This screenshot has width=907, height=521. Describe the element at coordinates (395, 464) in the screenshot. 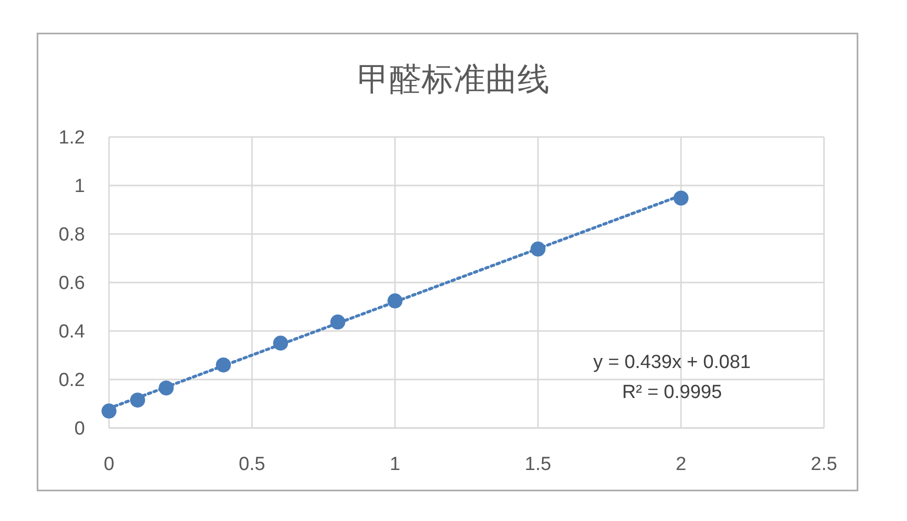

I see `x-tick-label: 1` at that location.